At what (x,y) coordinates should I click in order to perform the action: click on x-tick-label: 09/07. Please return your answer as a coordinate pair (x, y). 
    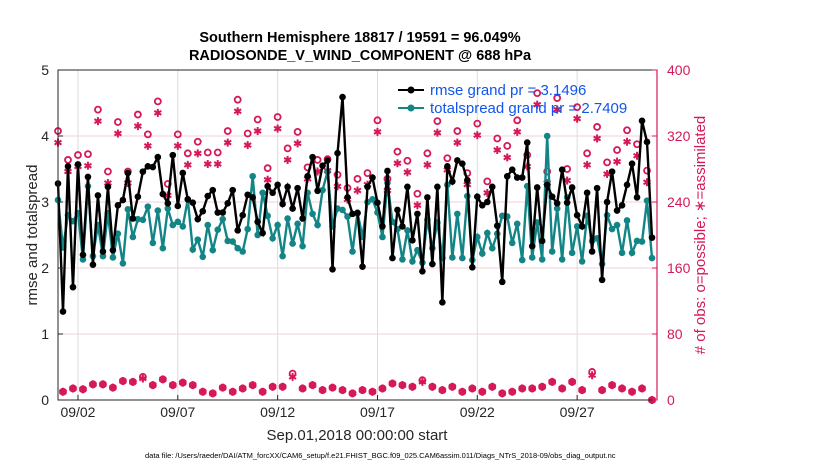
    Looking at the image, I should click on (177, 412).